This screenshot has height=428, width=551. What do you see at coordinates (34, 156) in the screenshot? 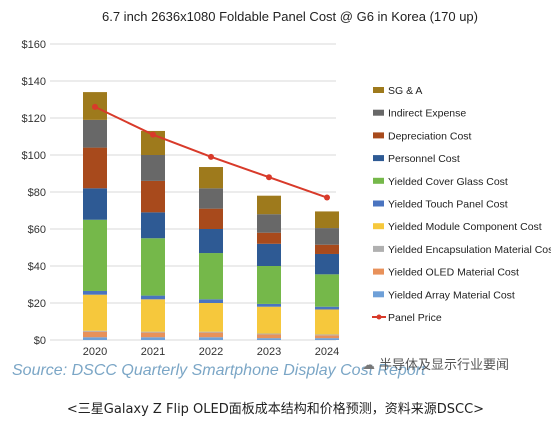
I see `y-tick-label: $100` at bounding box center [34, 156].